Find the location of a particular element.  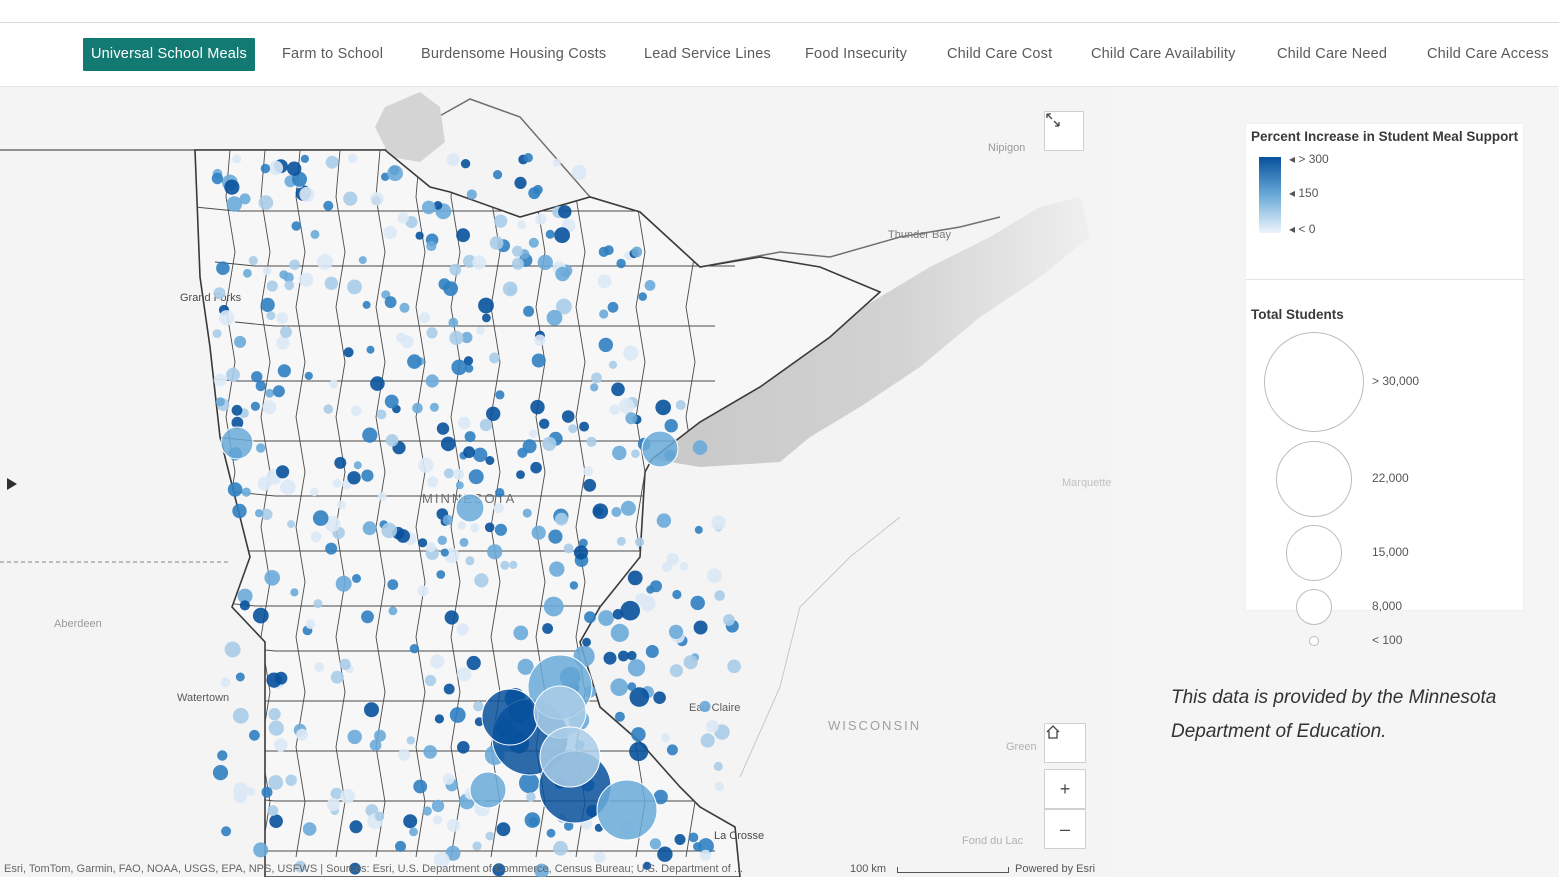

tab-child-care-need: Child Care Need is located at coordinates (1332, 54).